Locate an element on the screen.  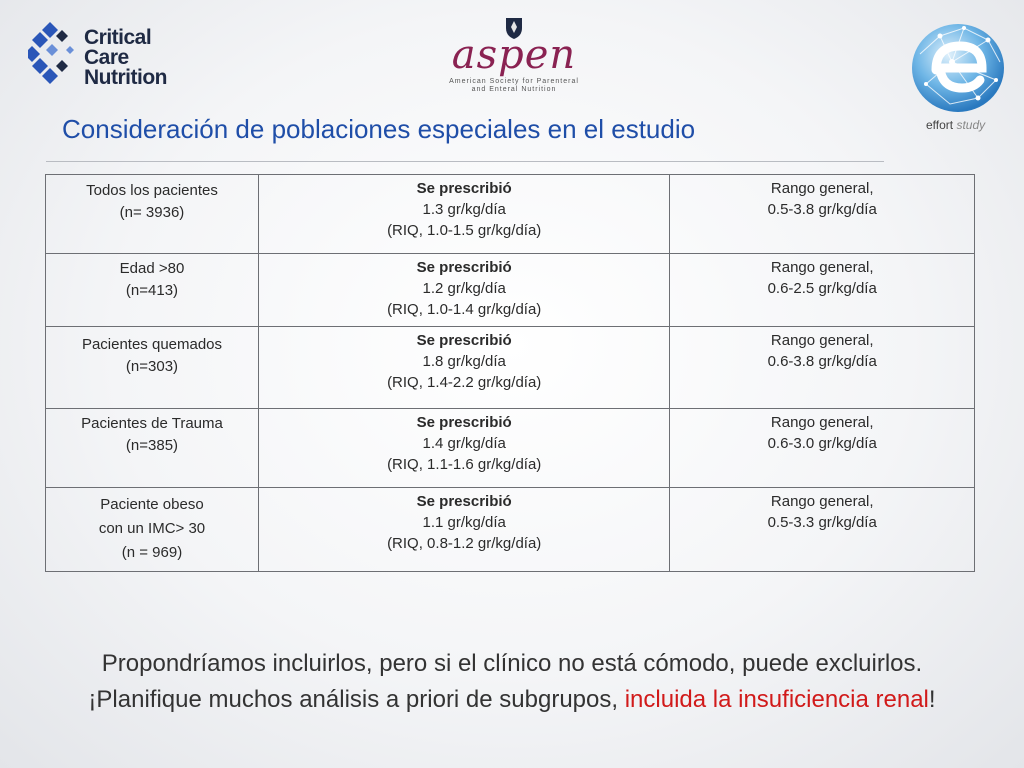
critical-care-nutrition-logo: Critical Care Nutrition is located at coordinates (108, 52).